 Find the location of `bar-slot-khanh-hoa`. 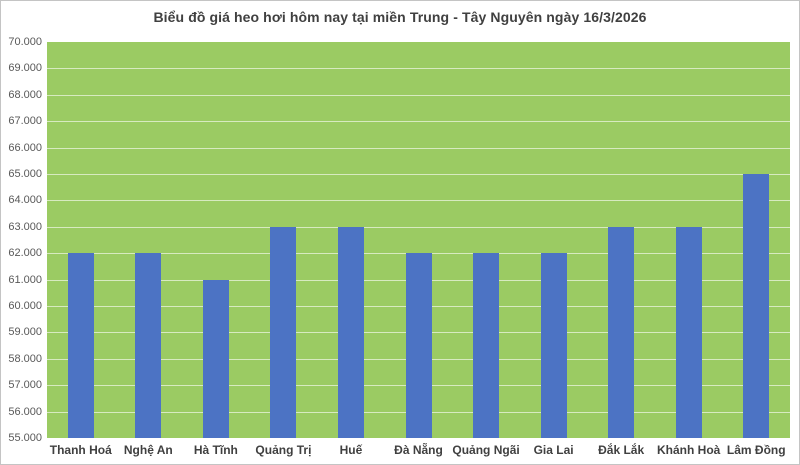

bar-slot-khanh-hoa is located at coordinates (689, 240).